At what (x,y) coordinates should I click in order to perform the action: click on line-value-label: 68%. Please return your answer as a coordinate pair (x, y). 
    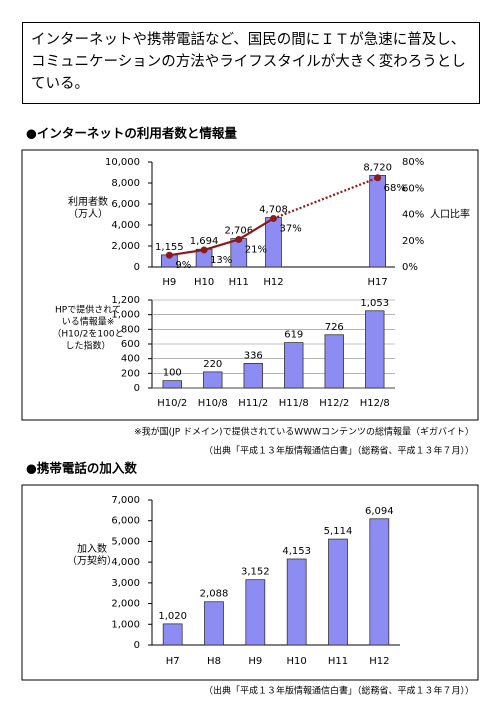
    Looking at the image, I should click on (395, 188).